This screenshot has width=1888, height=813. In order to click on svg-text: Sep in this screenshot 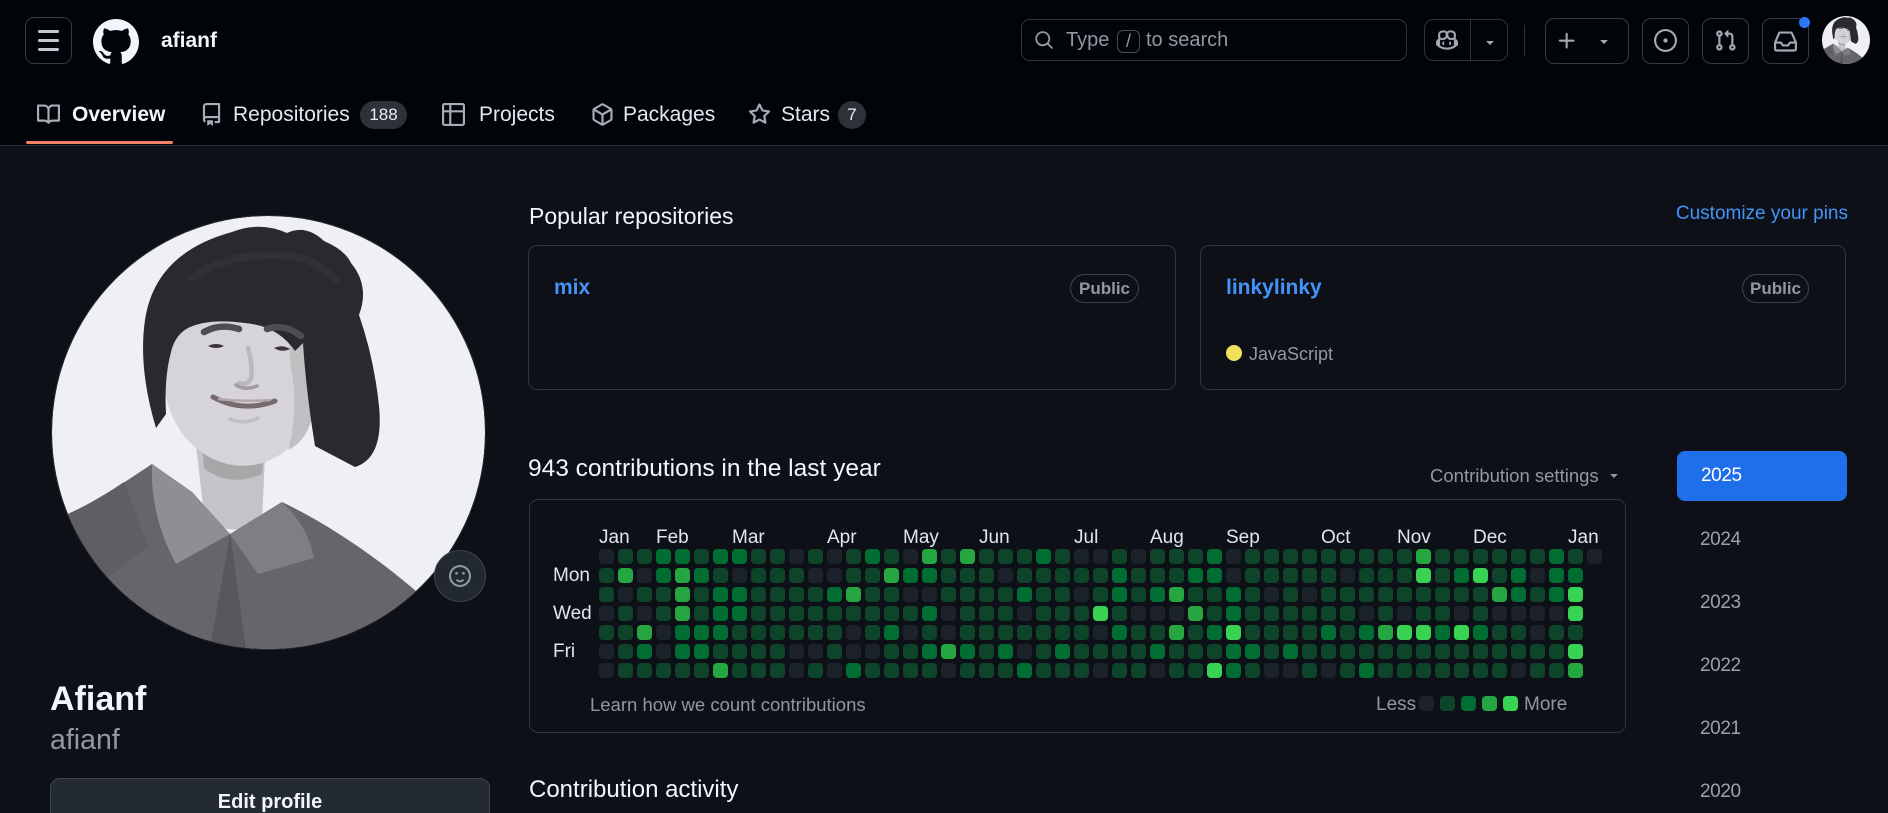, I will do `click(1243, 537)`.